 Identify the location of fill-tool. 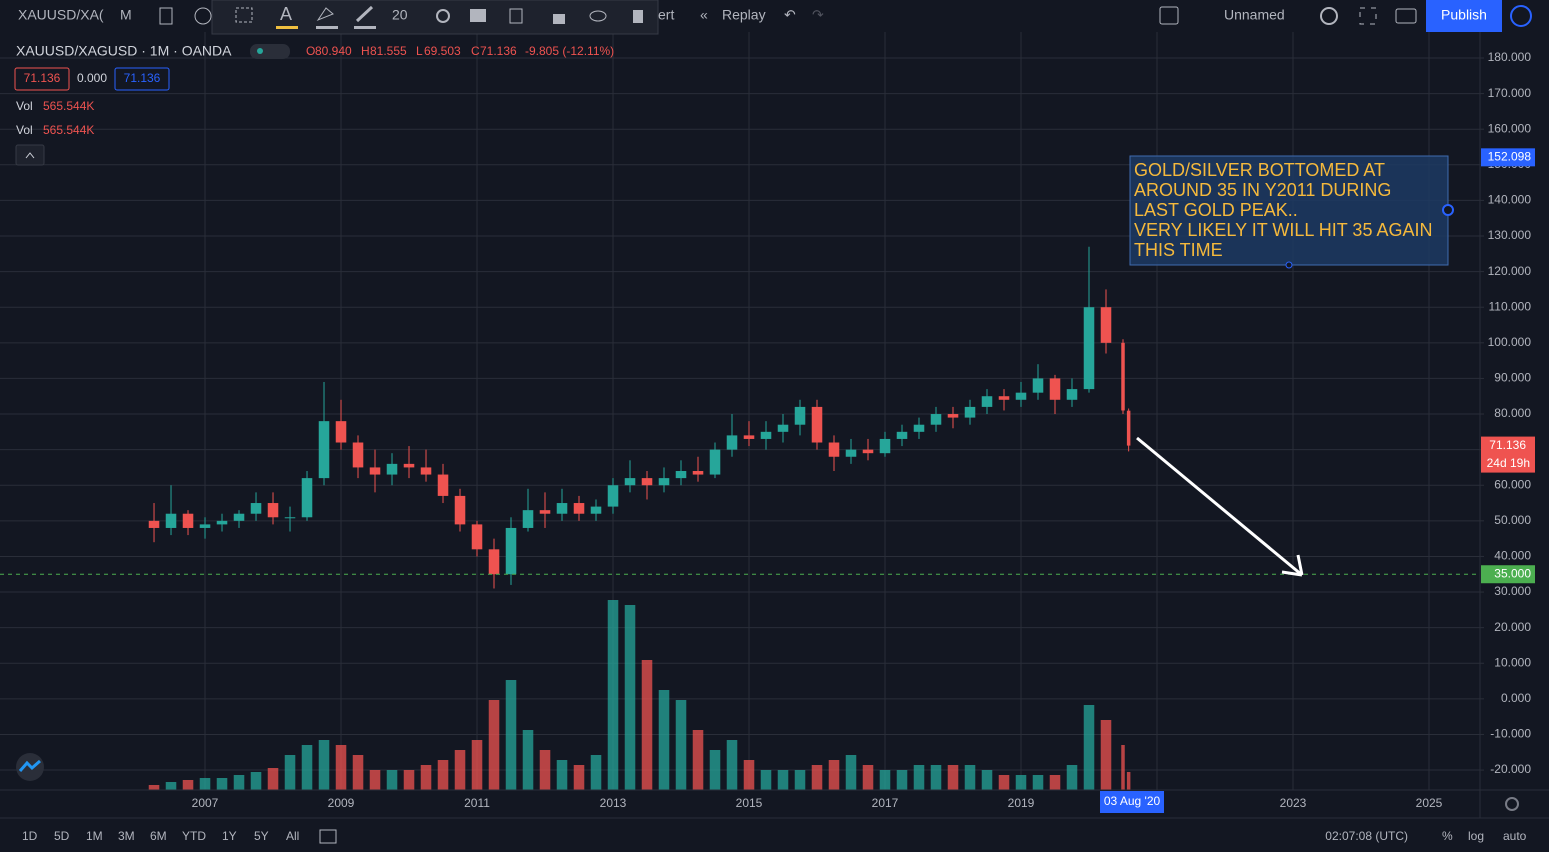
(325, 14).